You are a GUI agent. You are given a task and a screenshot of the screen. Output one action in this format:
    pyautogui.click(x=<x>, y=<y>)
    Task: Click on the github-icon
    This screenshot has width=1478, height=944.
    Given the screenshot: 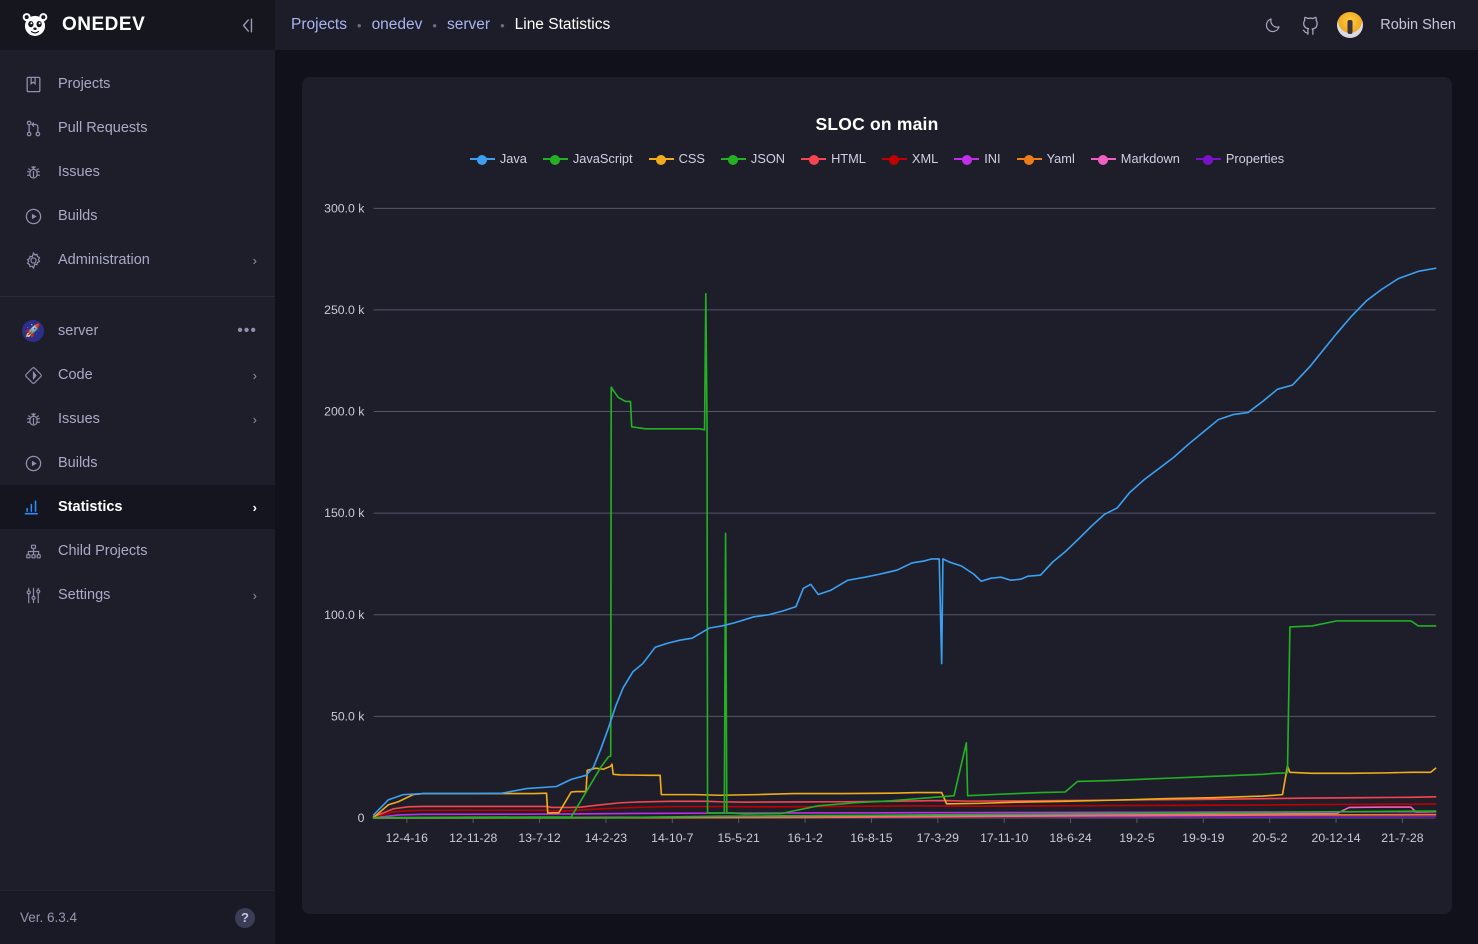 What is the action you would take?
    pyautogui.click(x=1310, y=25)
    